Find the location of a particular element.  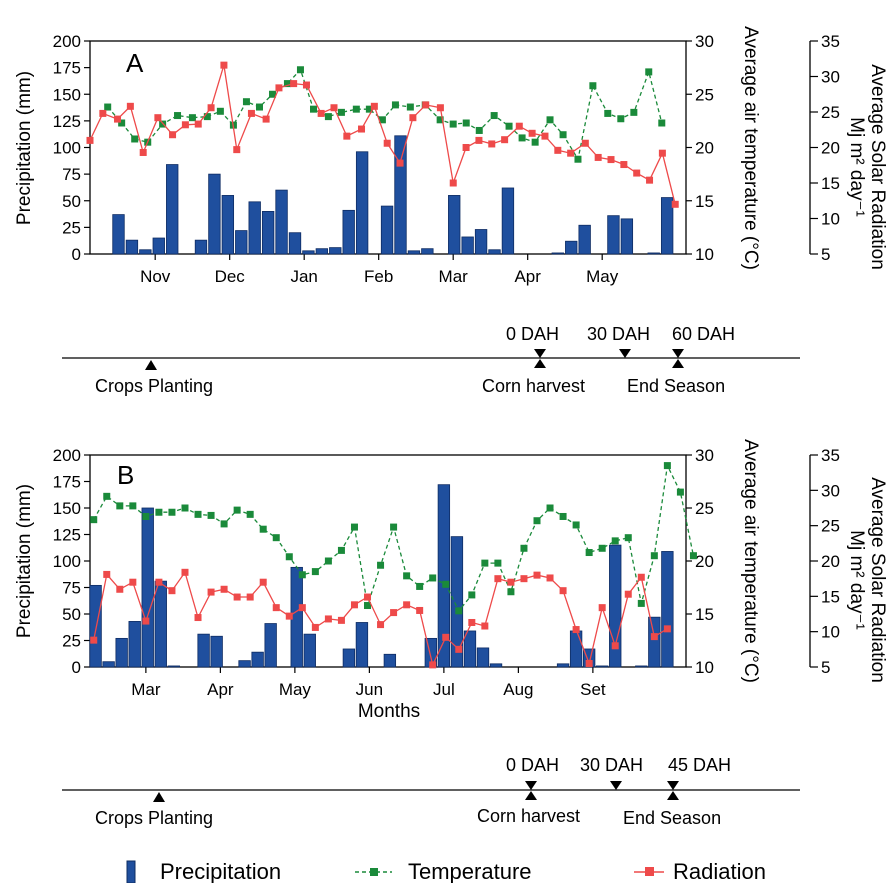

y-axis-label-rad-unit-b: Mj m² day⁻¹ is located at coordinates (856, 580).